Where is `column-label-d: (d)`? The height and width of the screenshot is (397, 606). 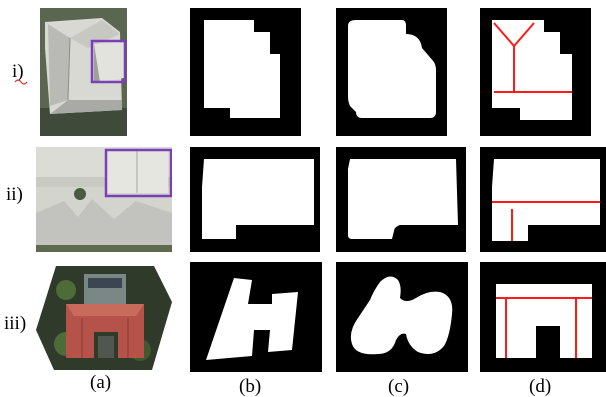
column-label-d: (d) is located at coordinates (540, 386).